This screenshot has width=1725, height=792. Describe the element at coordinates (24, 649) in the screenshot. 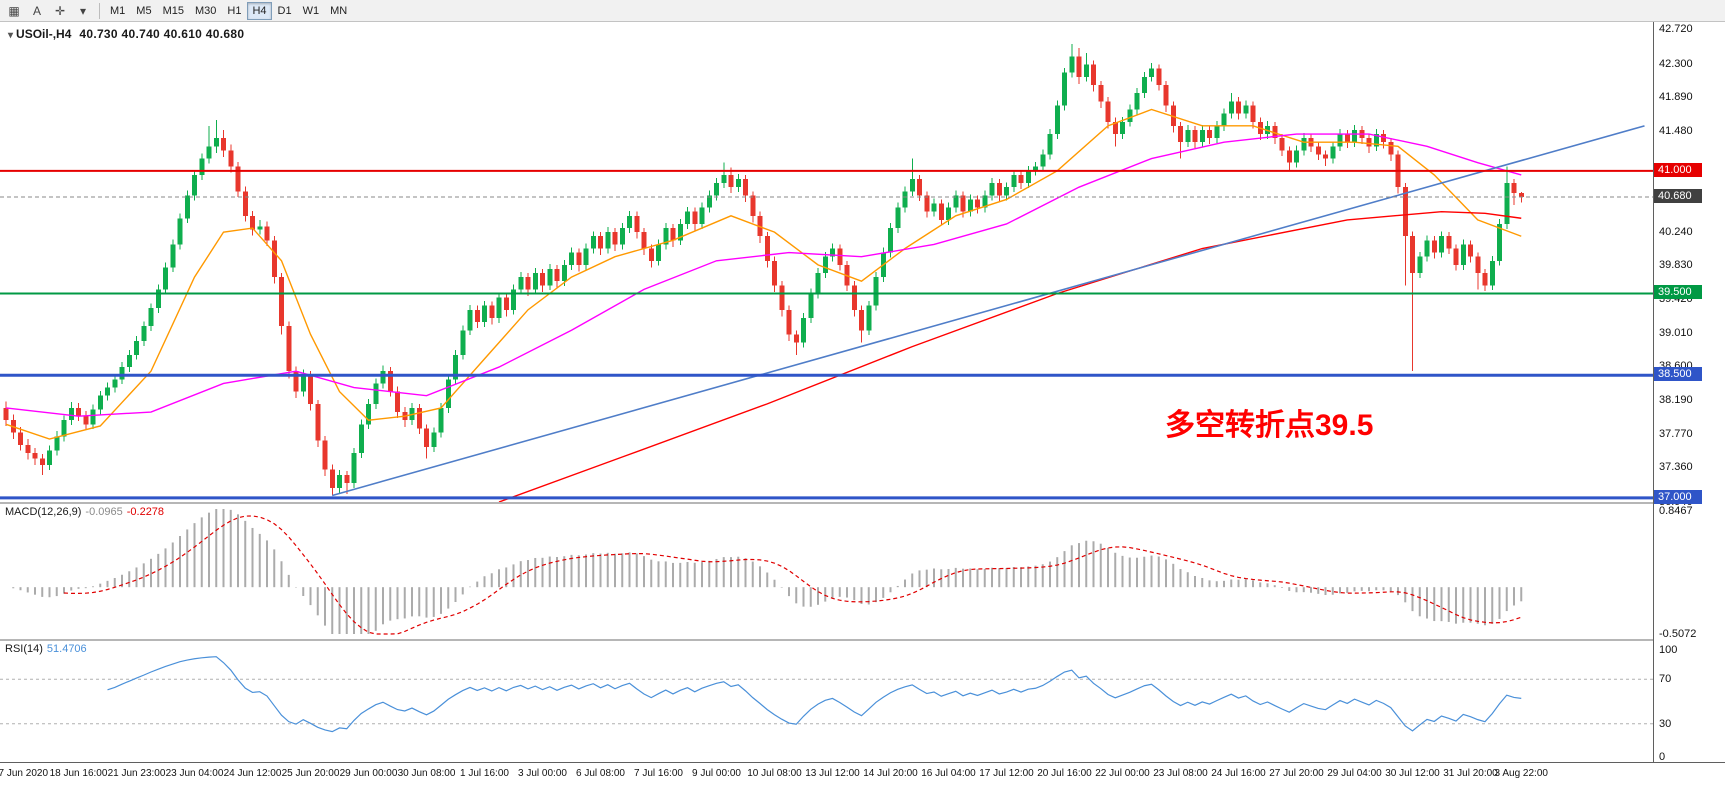

I see `rsi-name: RSI(14)` at that location.